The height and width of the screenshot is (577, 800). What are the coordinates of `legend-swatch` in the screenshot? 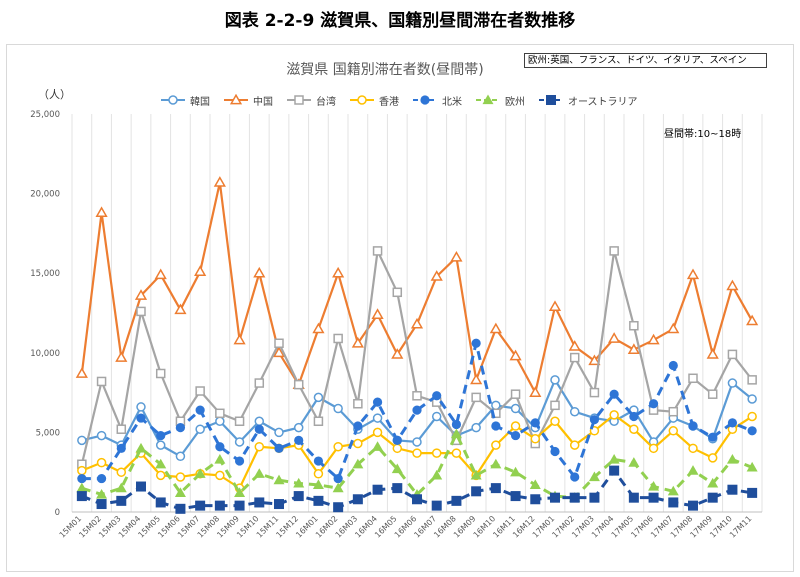 It's located at (236, 99).